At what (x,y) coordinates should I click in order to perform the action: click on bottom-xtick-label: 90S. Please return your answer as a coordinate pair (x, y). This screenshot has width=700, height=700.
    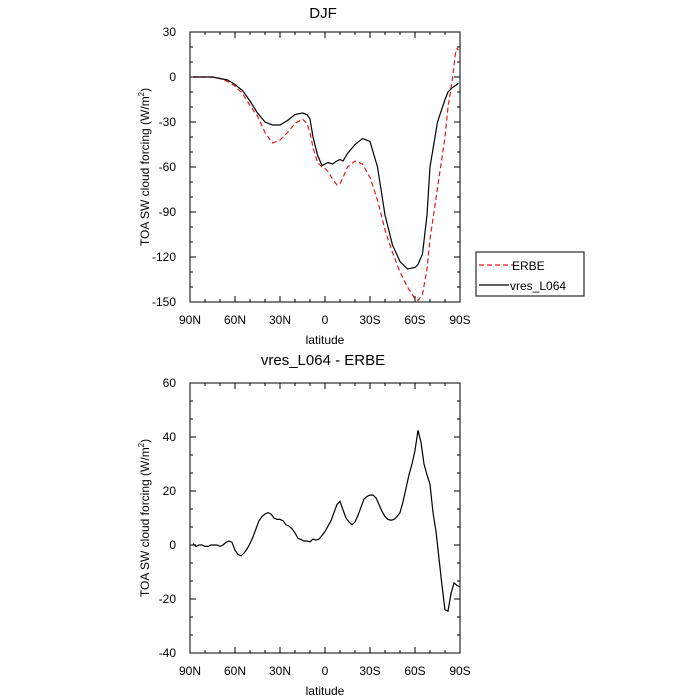
    Looking at the image, I should click on (459, 671).